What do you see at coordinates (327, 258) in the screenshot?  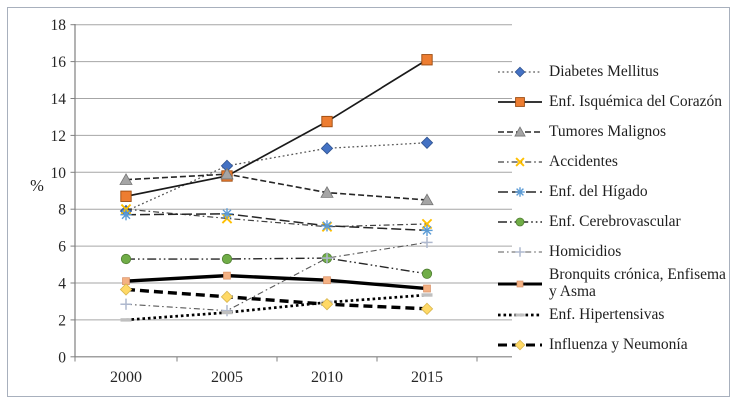 I see `data-point-homicidios-2010` at bounding box center [327, 258].